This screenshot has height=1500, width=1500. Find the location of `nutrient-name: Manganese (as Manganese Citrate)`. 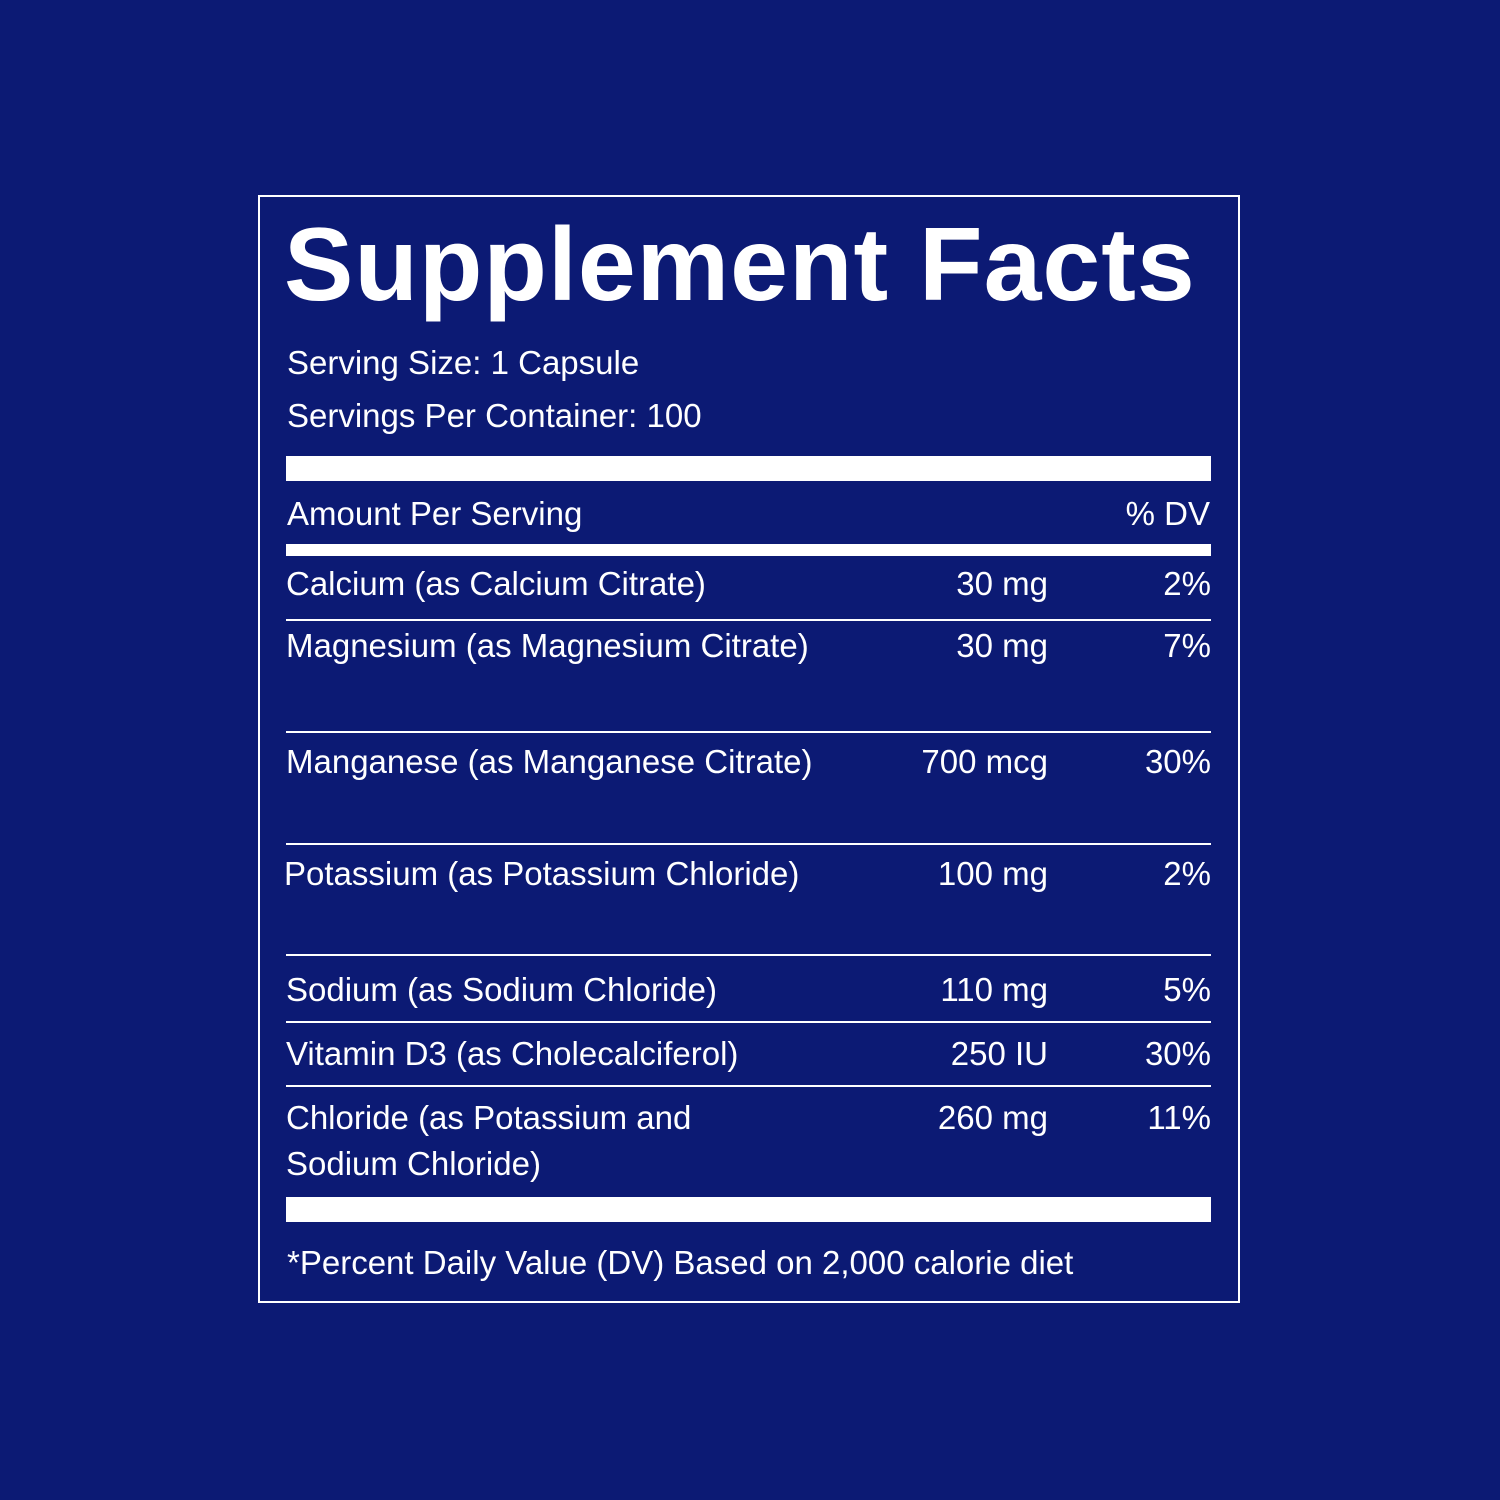

nutrient-name: Manganese (as Manganese Citrate) is located at coordinates (549, 761).